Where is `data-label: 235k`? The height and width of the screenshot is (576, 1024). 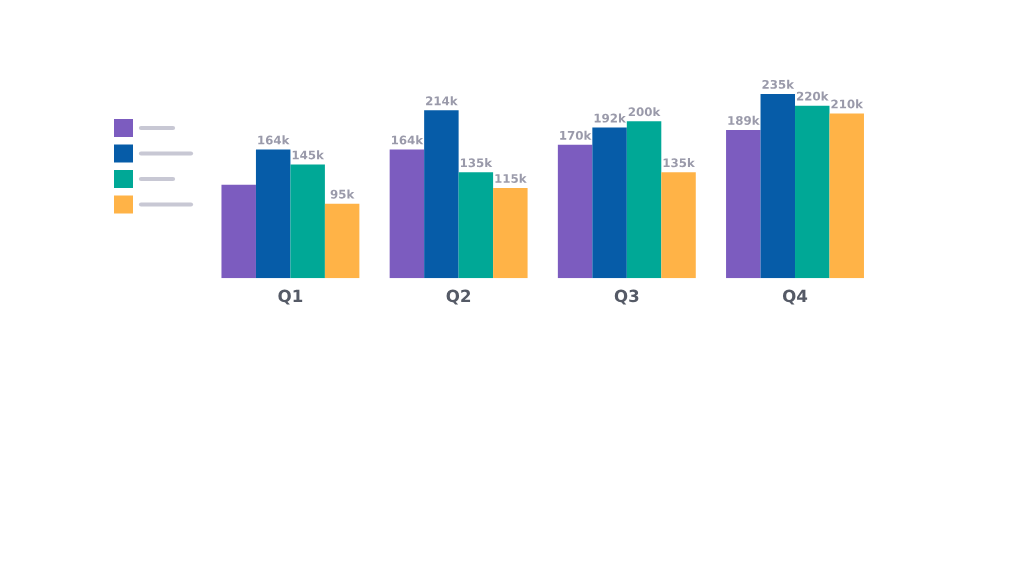 data-label: 235k is located at coordinates (778, 84).